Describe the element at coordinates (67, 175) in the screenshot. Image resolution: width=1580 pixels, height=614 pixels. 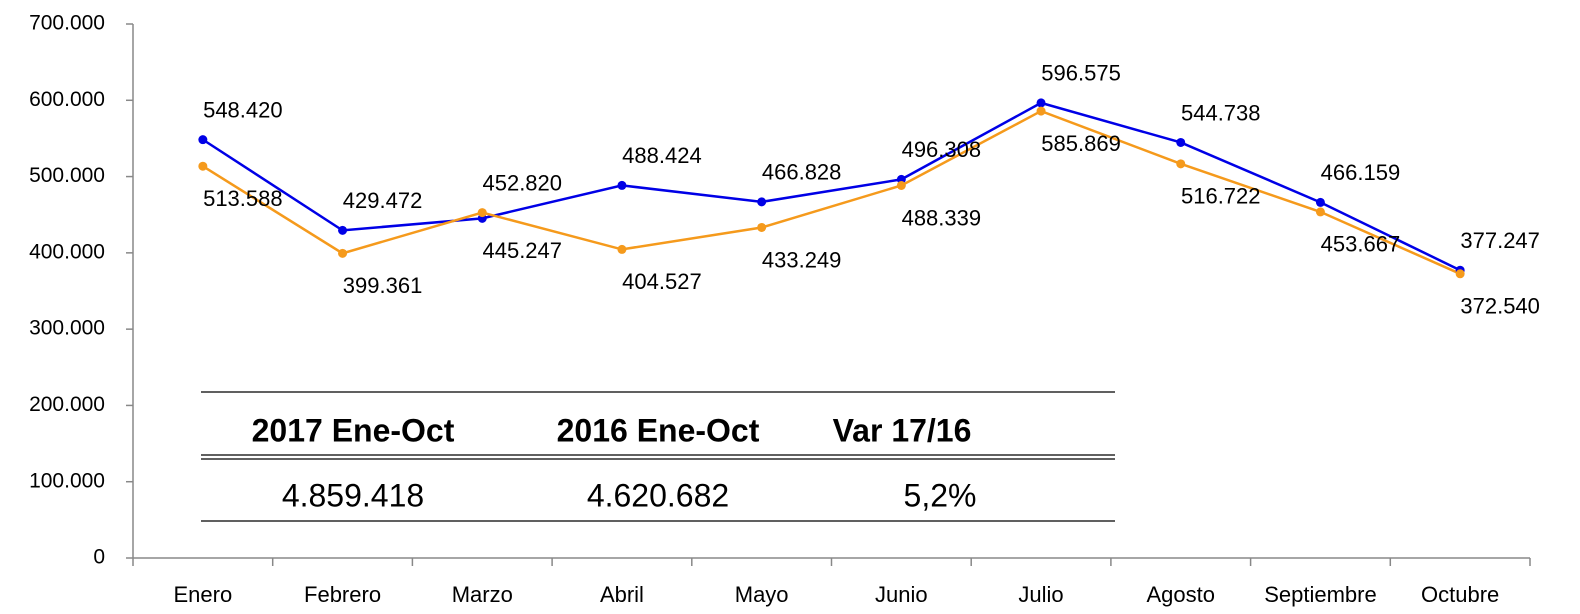
I see `y-tick-label: 500.000` at that location.